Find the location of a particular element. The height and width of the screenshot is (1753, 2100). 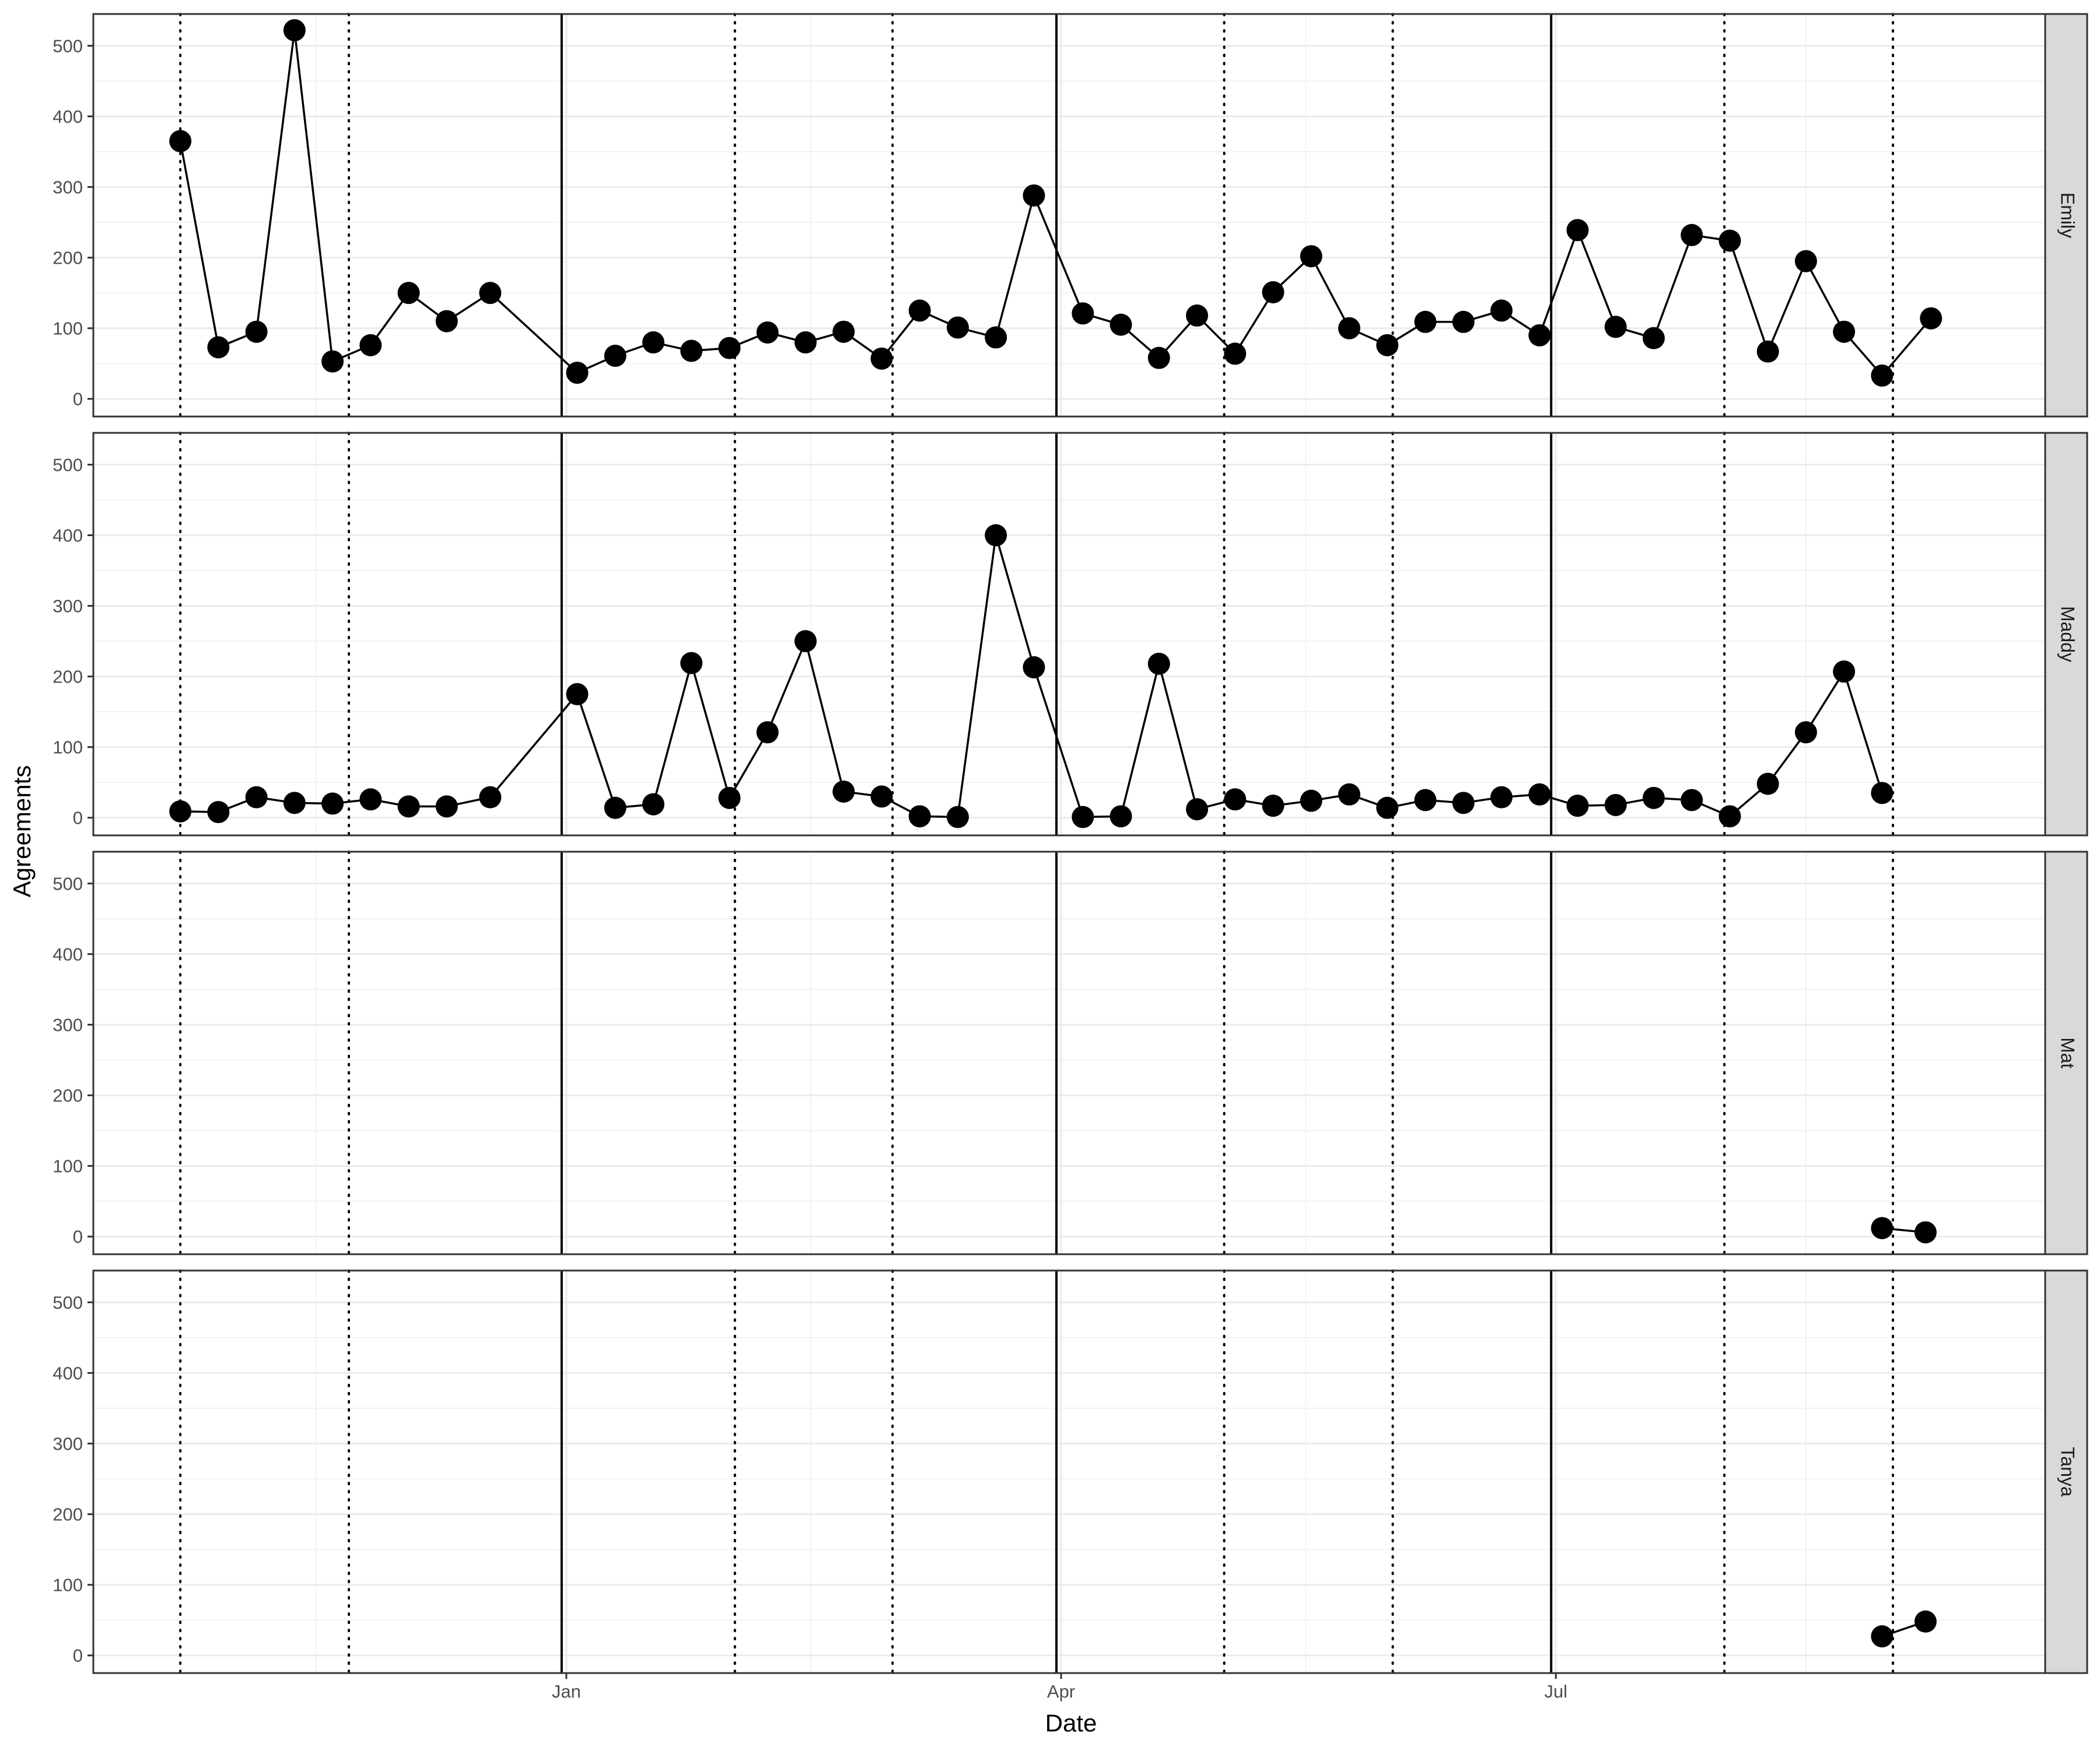

facet-strip-label: Maddy is located at coordinates (2067, 634).